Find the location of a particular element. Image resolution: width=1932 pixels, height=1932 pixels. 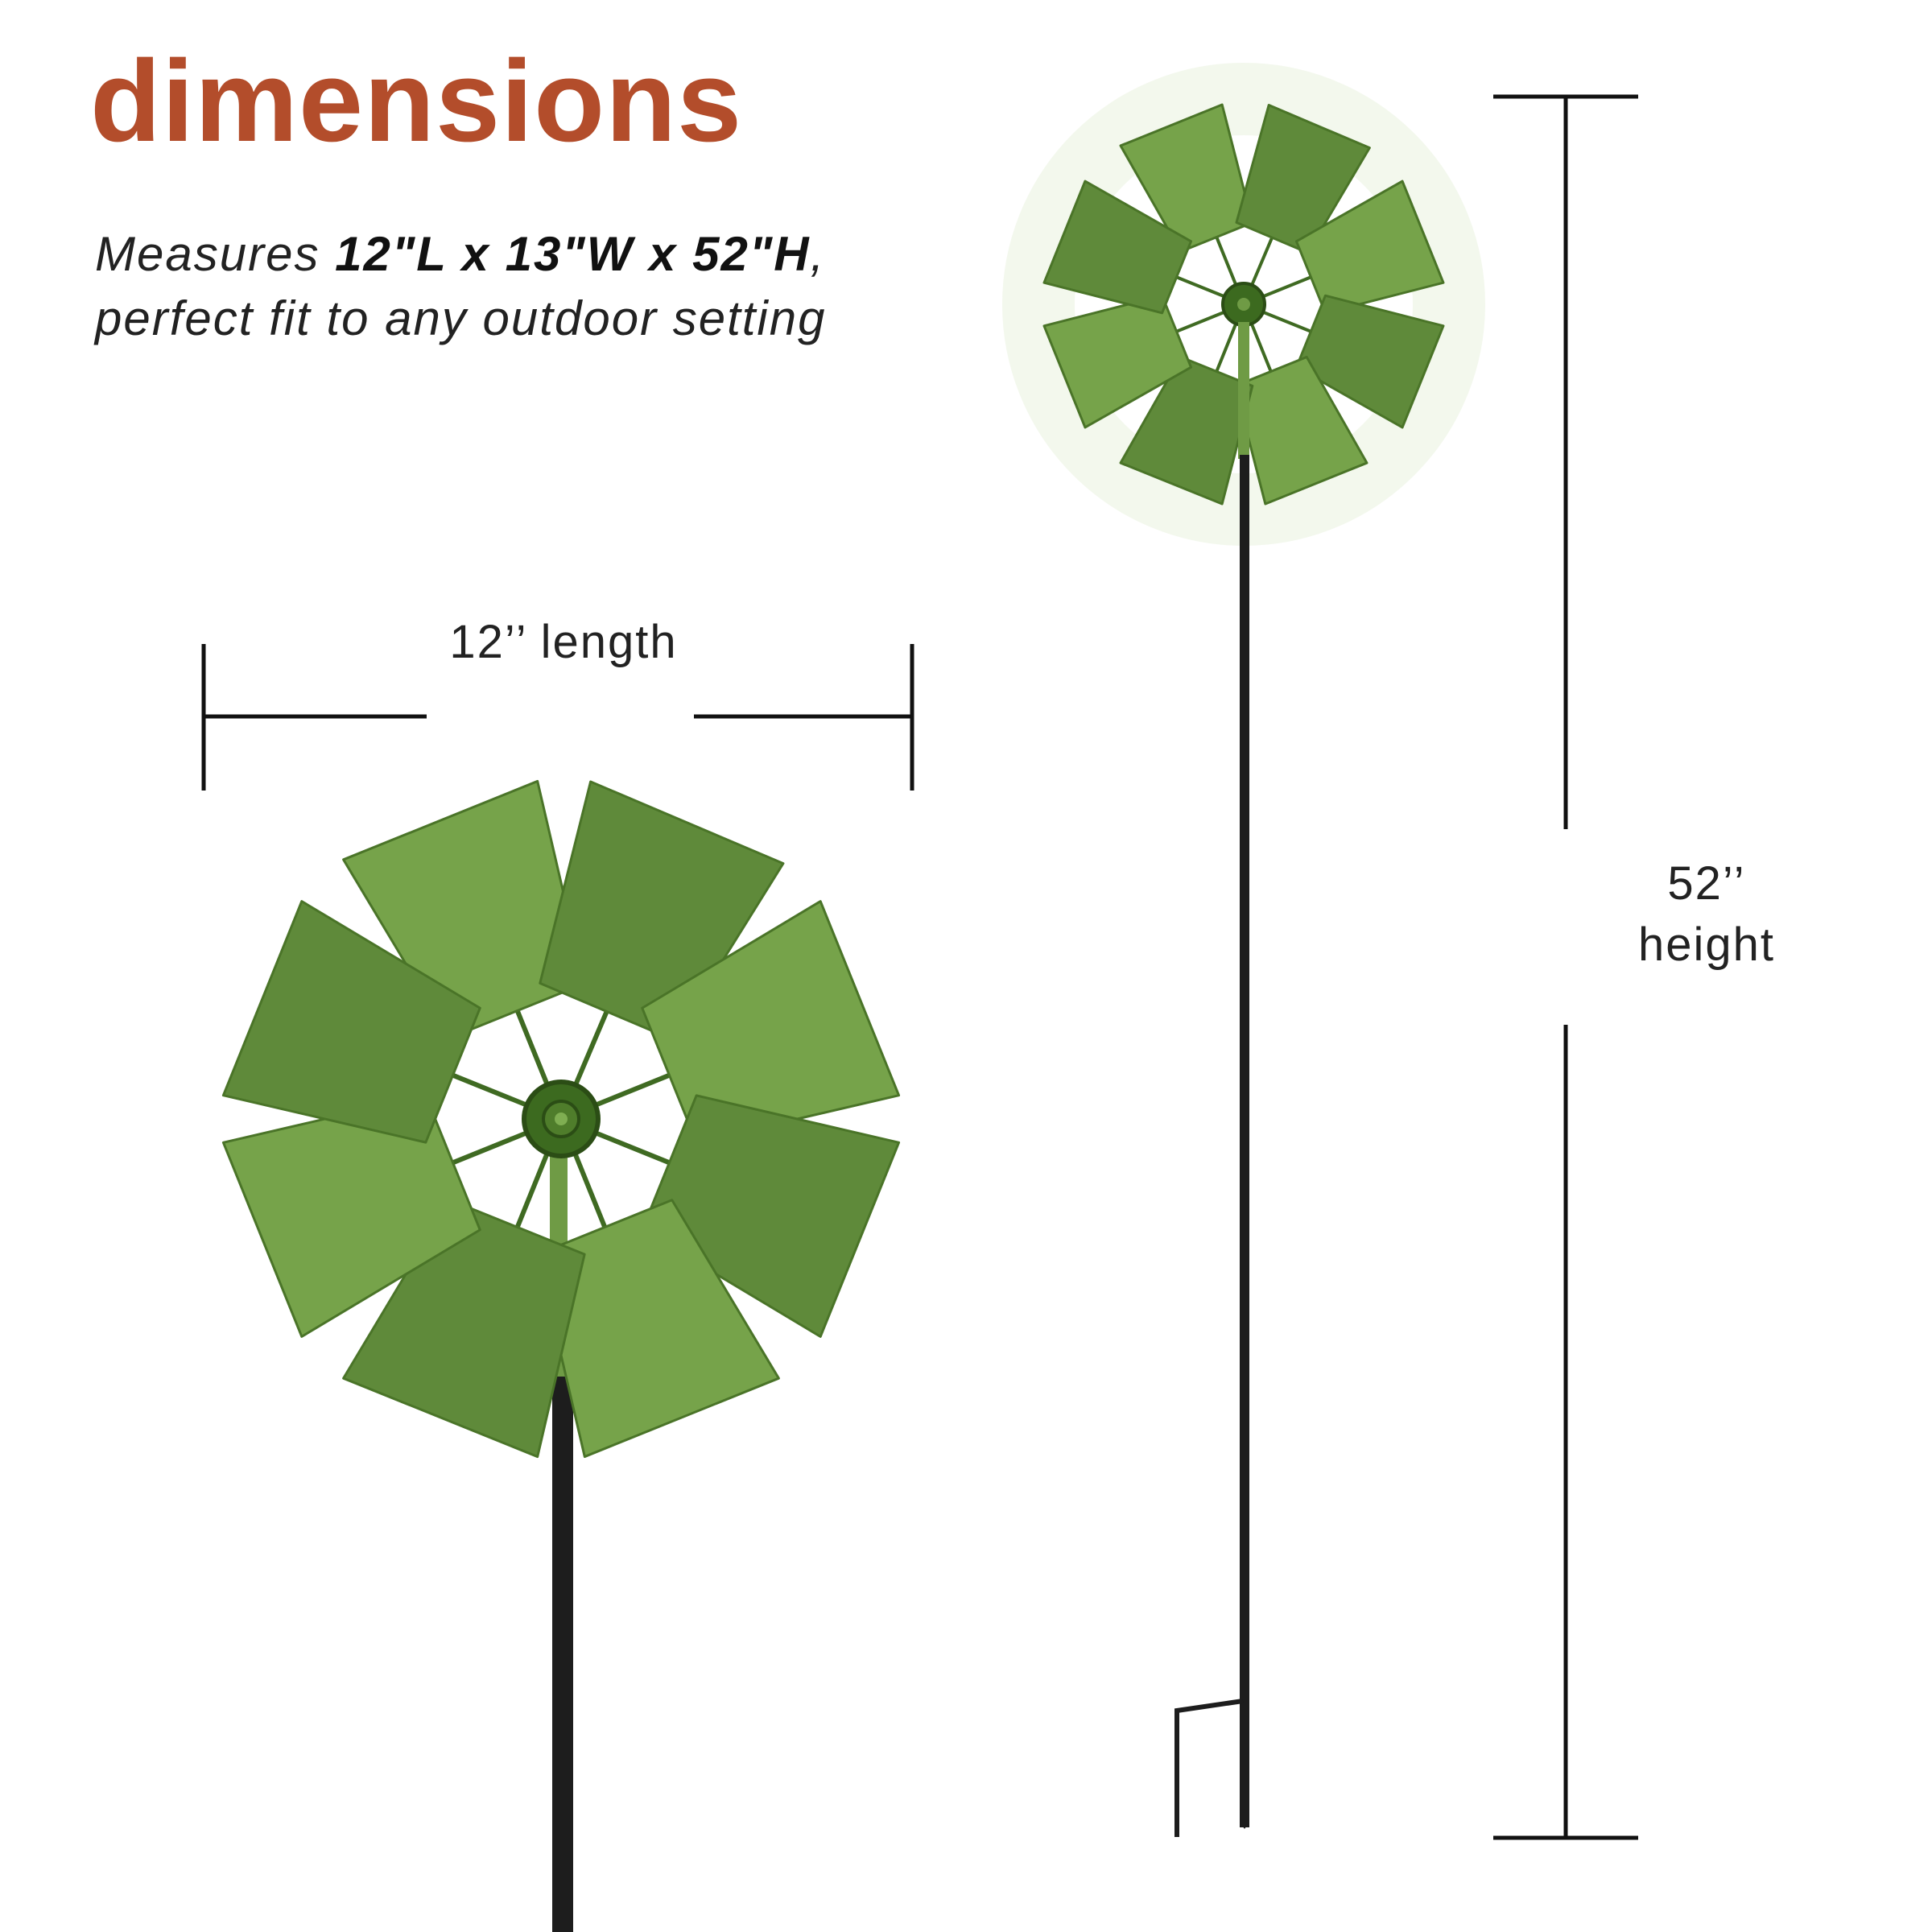

small-pole-top is located at coordinates (1243, 390).